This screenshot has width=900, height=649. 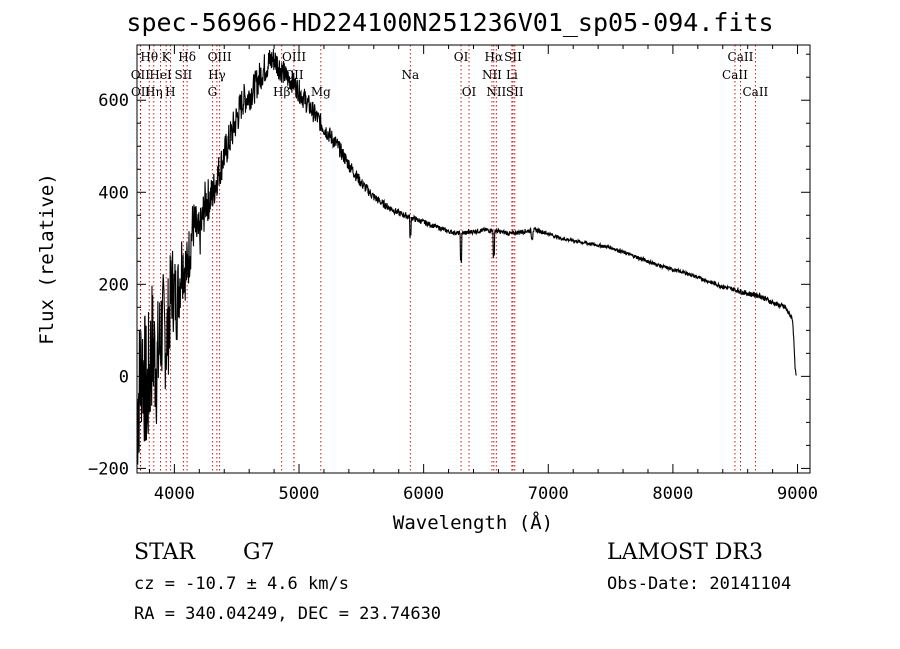 I want to click on x-axis-label: Wavelength (Å), so click(x=473, y=522).